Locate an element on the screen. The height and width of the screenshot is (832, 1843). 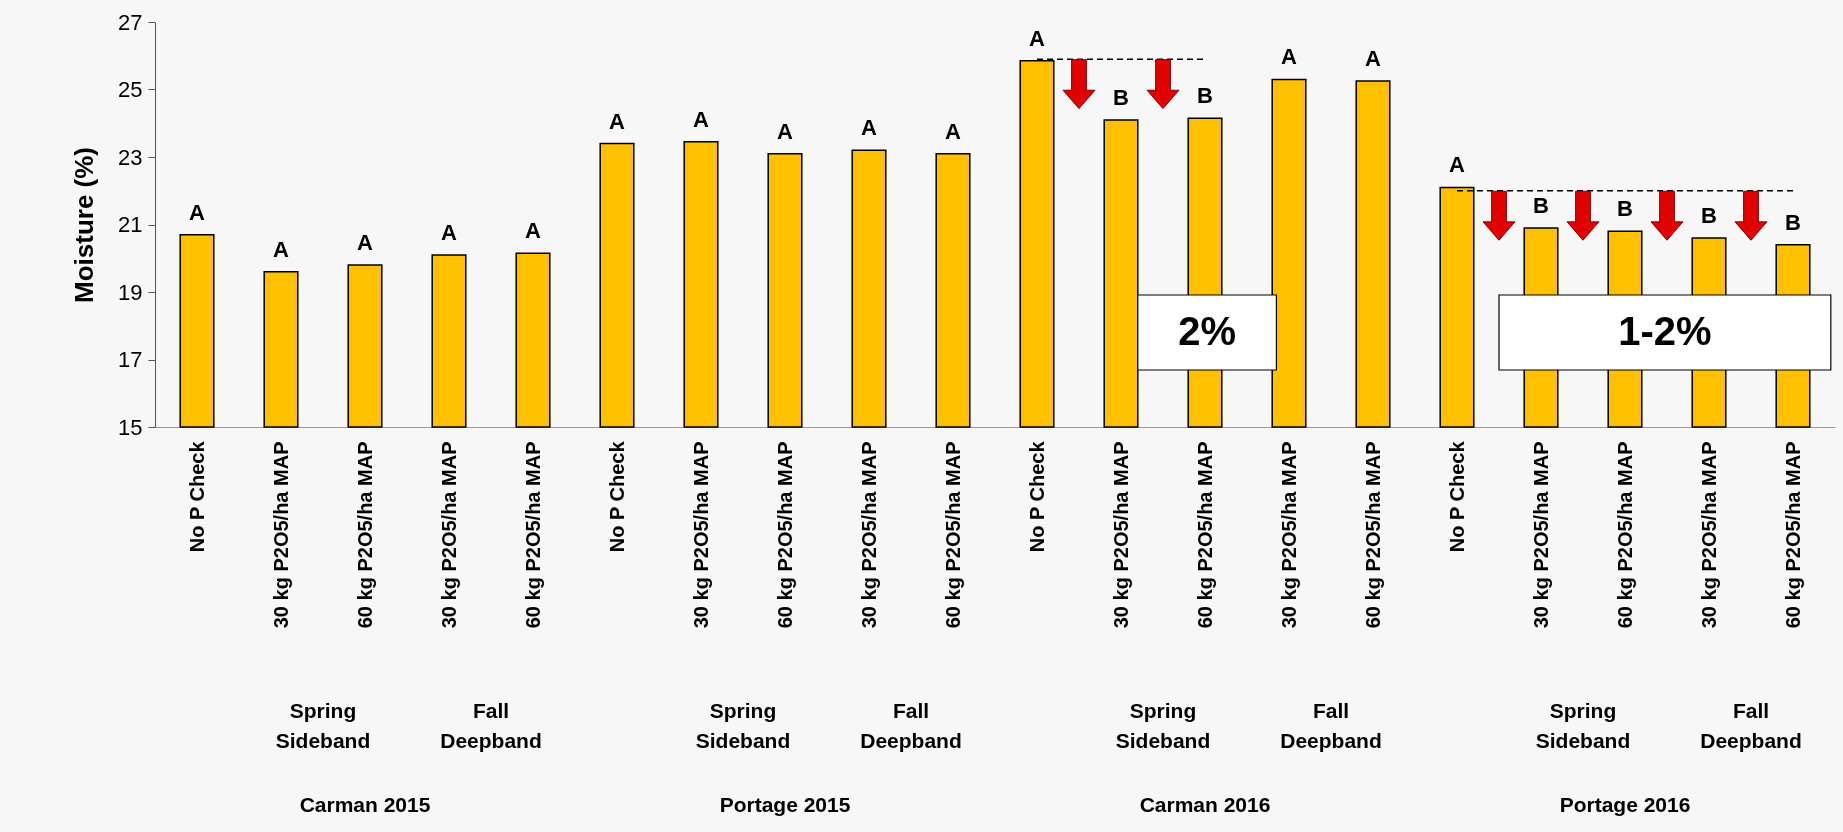
y-tick-label: 15 is located at coordinates (130, 427).